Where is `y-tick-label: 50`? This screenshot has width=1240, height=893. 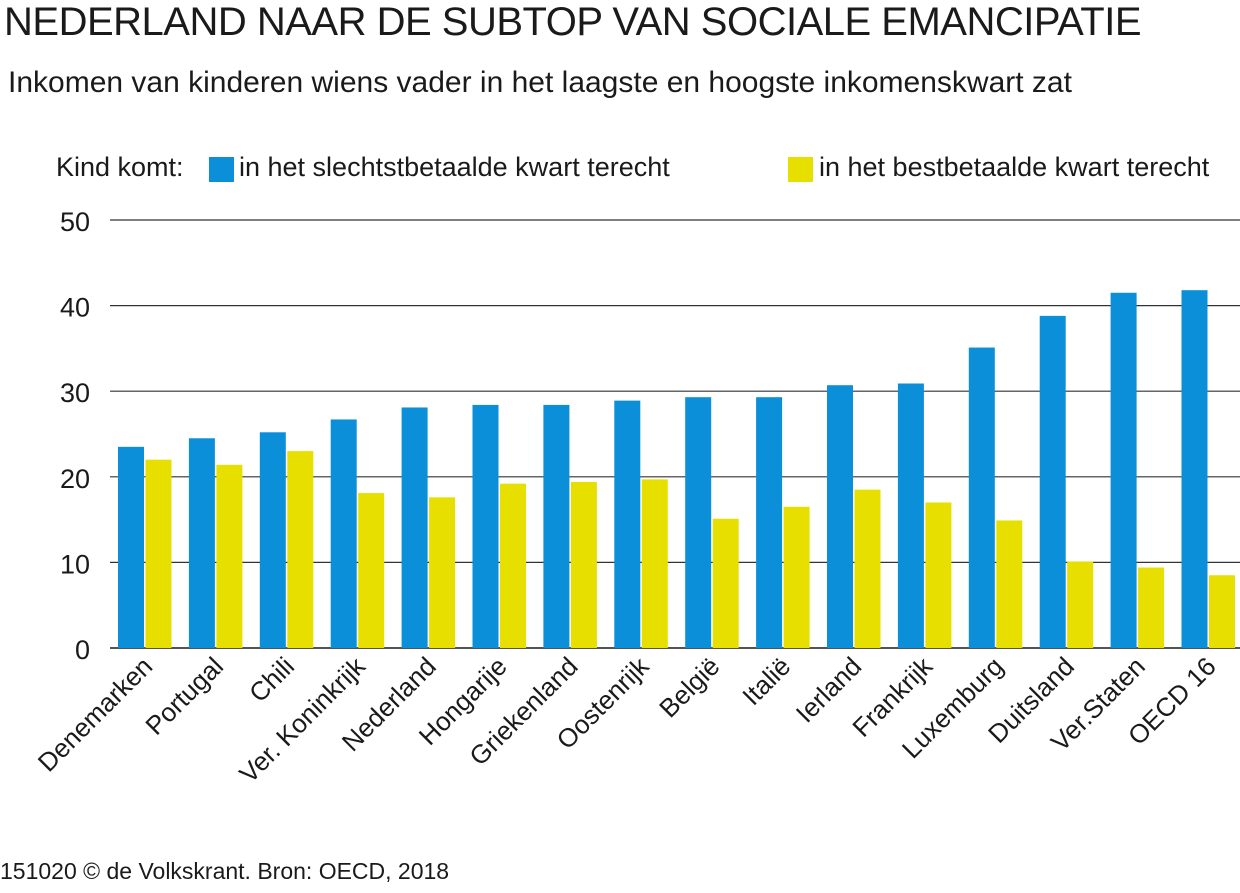 y-tick-label: 50 is located at coordinates (75, 222).